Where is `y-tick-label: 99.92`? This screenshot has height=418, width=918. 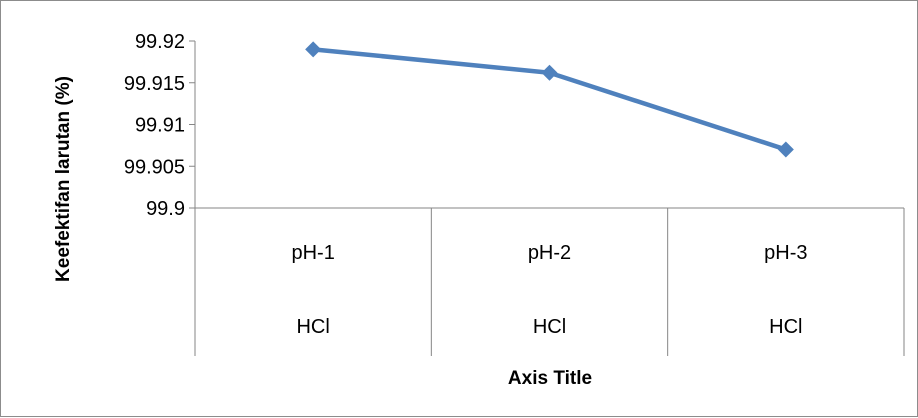 y-tick-label: 99.92 is located at coordinates (160, 42).